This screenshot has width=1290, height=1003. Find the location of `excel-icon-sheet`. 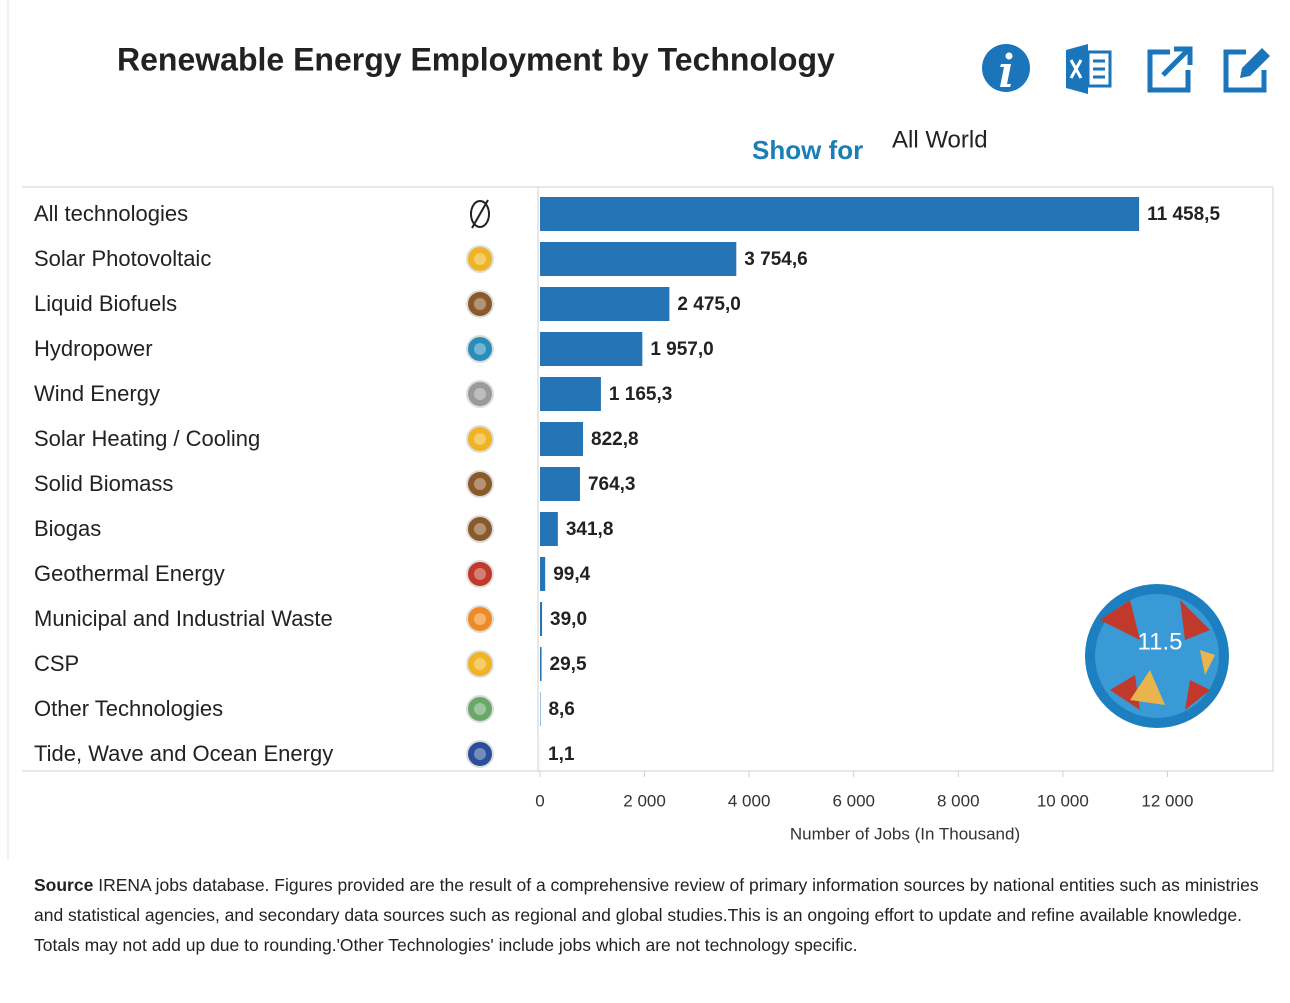

excel-icon-sheet is located at coordinates (1099, 69).